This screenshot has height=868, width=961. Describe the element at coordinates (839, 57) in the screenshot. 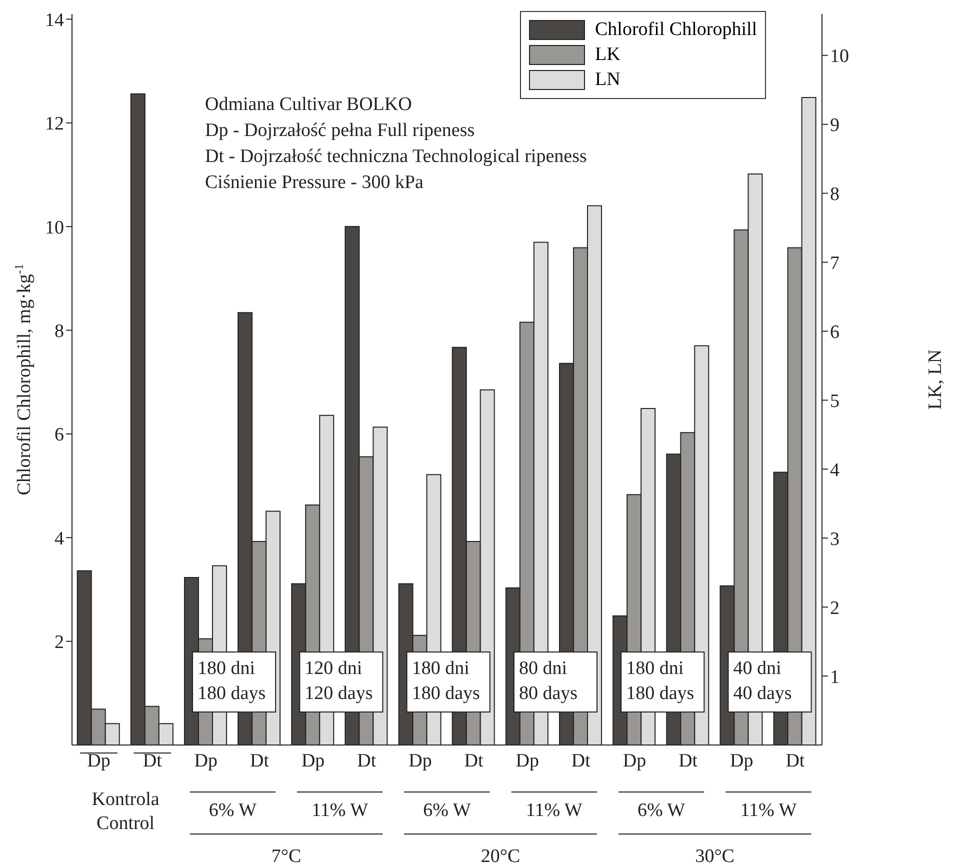

I see `y2-tick-label: 10` at that location.